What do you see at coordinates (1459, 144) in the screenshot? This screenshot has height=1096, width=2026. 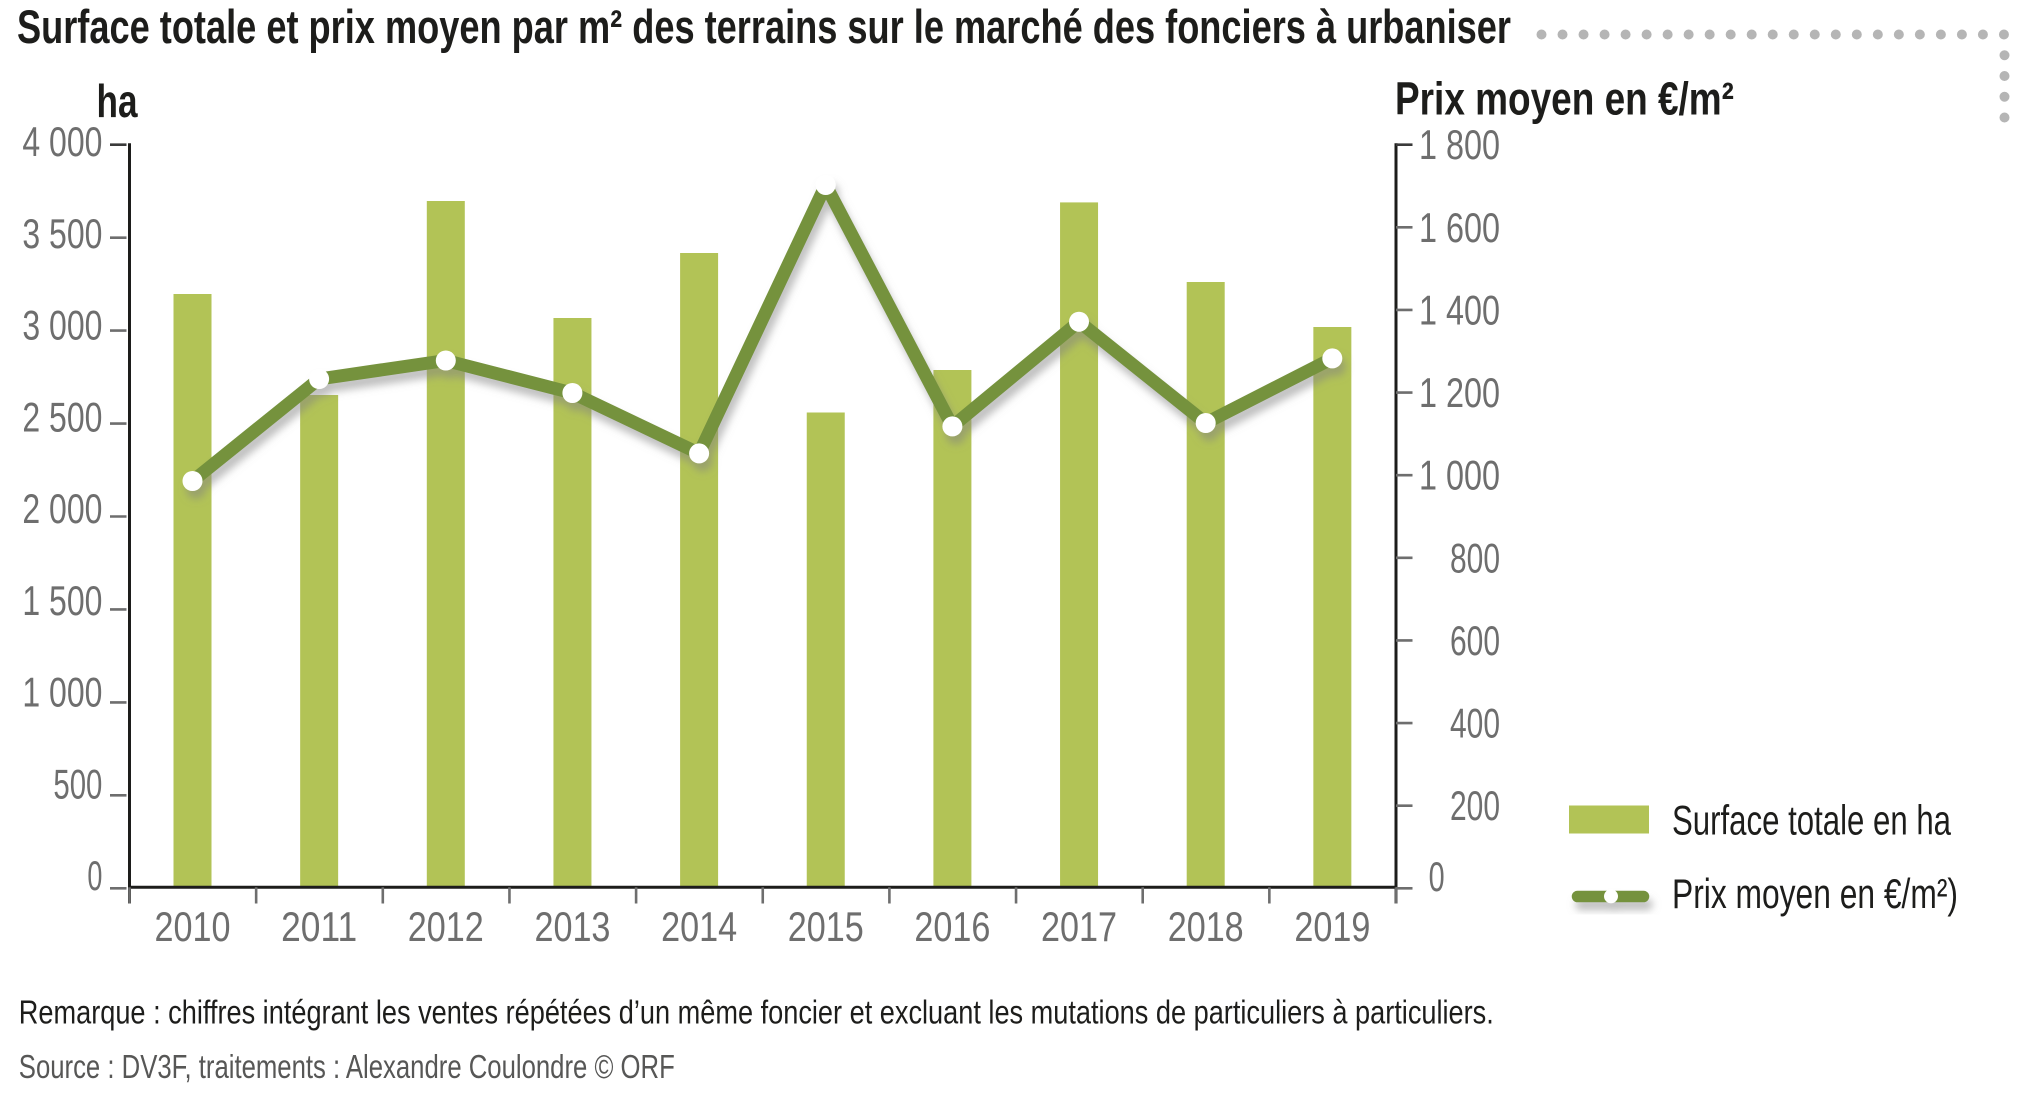 I see `svg-text: 1 800` at bounding box center [1459, 144].